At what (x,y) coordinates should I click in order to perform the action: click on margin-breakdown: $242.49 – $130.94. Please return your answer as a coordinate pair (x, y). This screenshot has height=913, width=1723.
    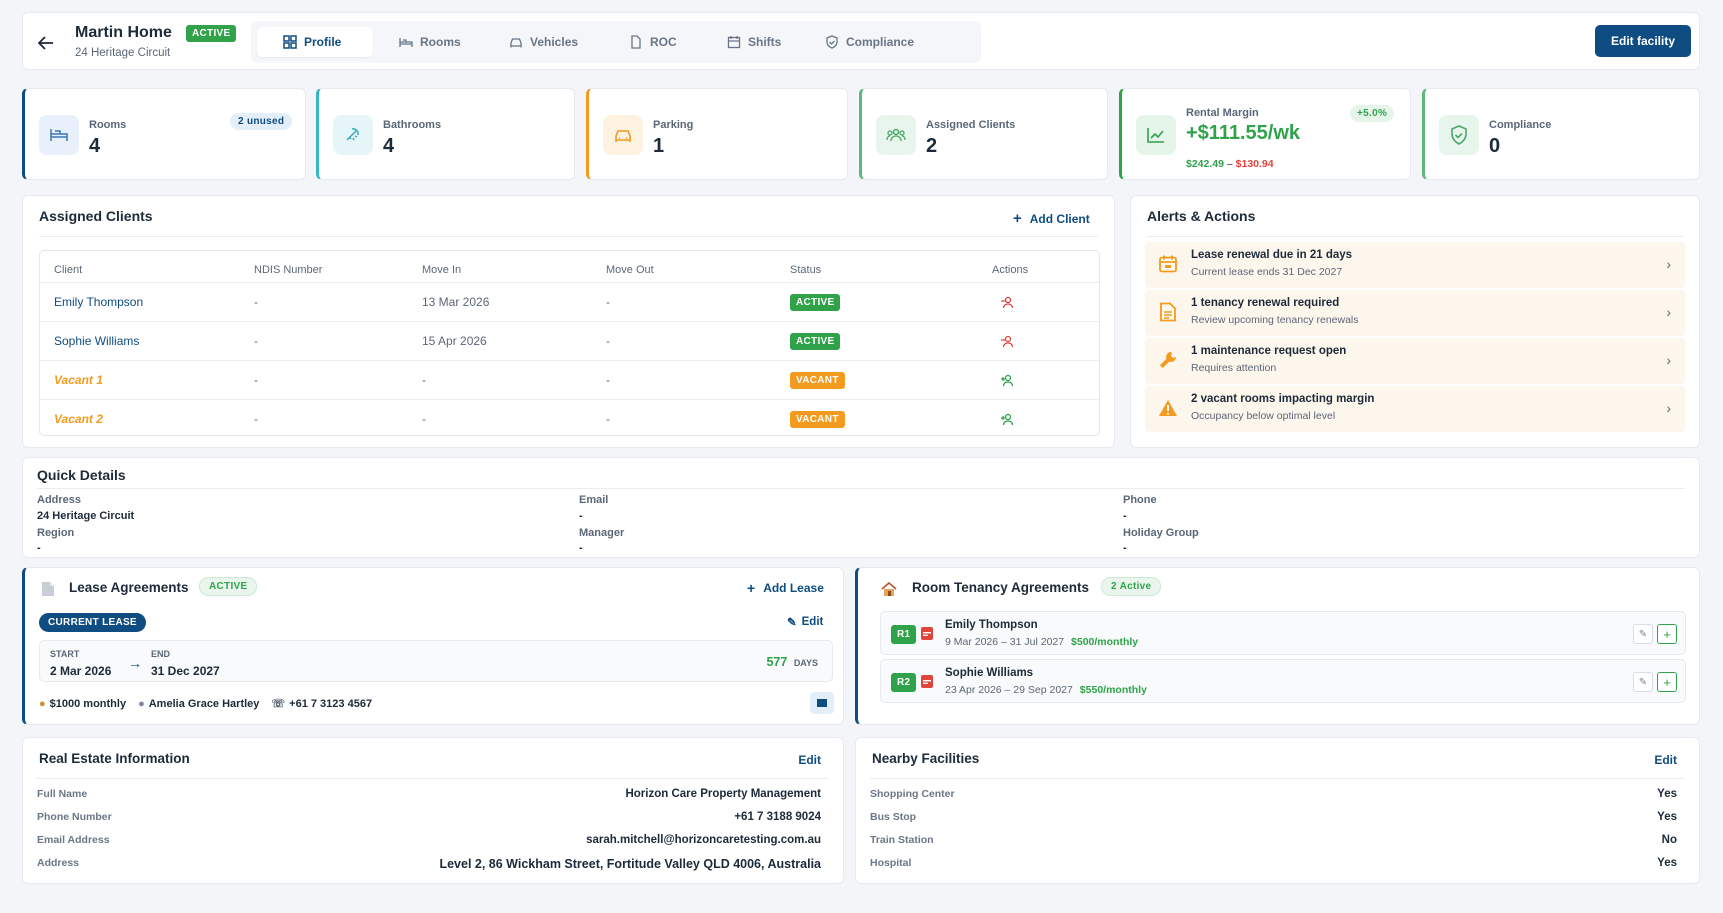
    Looking at the image, I should click on (1230, 164).